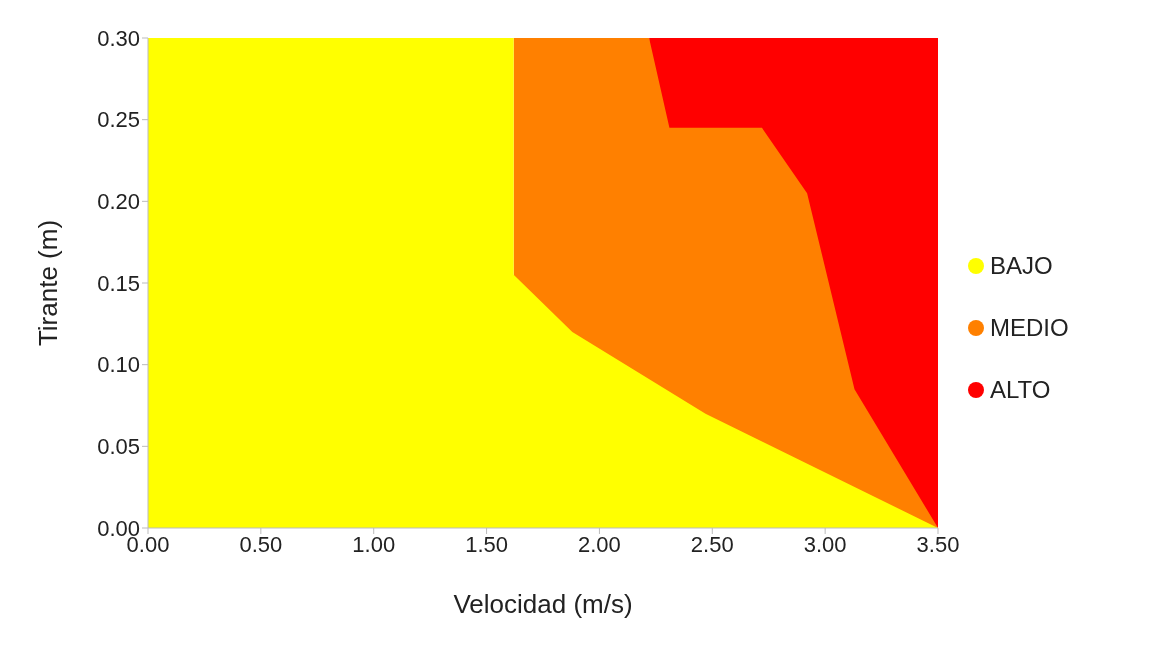  What do you see at coordinates (48, 283) in the screenshot?
I see `y-axis-title: Tirante (m)` at bounding box center [48, 283].